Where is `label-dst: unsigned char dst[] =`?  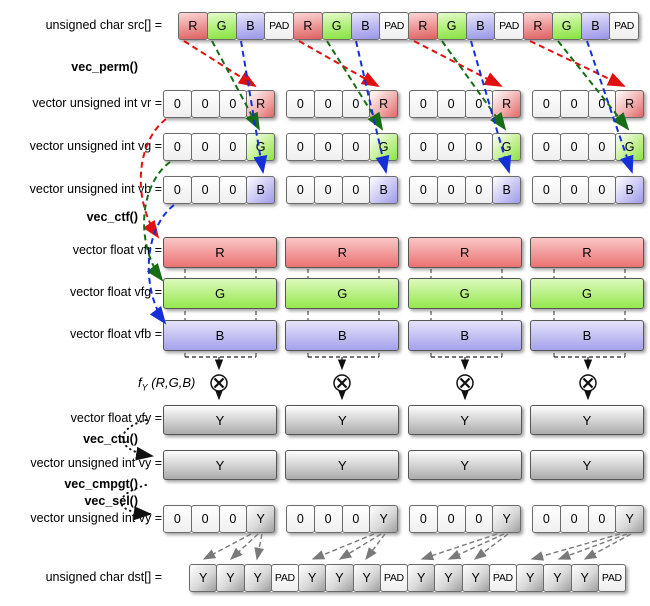 label-dst: unsigned char dst[] = is located at coordinates (103, 577).